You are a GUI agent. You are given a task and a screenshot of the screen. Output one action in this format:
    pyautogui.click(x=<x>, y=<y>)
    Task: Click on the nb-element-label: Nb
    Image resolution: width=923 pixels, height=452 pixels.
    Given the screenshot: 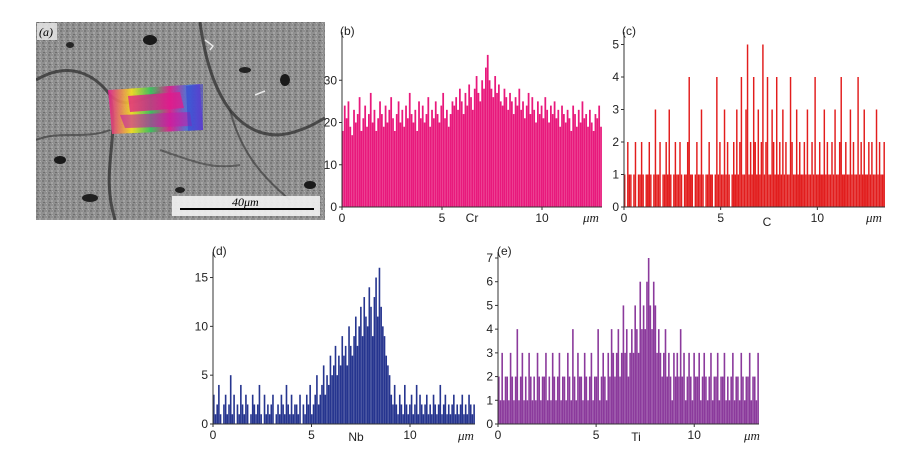 What is the action you would take?
    pyautogui.click(x=356, y=437)
    